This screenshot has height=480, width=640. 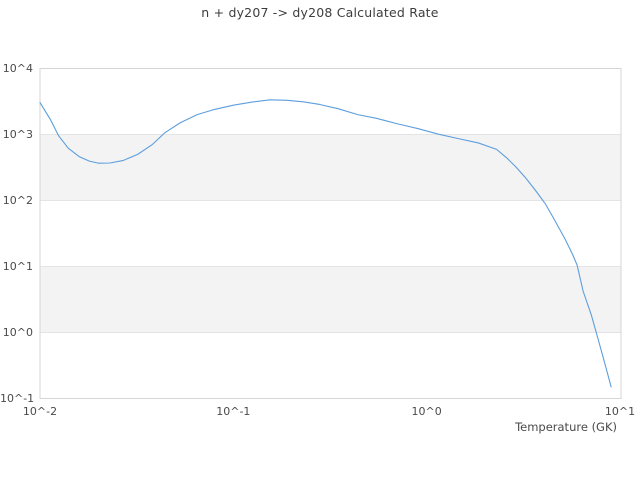 What do you see at coordinates (233, 411) in the screenshot?
I see `x-tick-label: 10^-1` at bounding box center [233, 411].